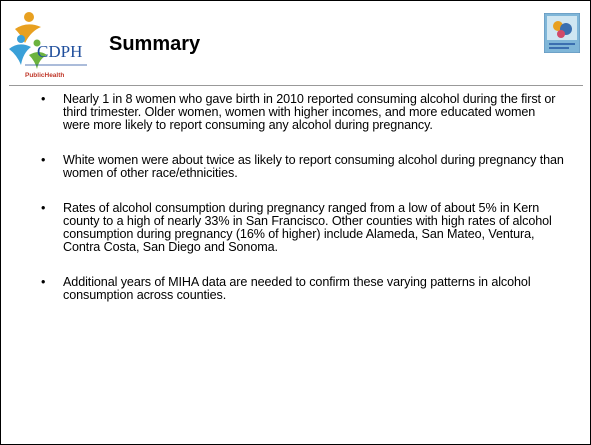  I want to click on corner-icon, so click(562, 33).